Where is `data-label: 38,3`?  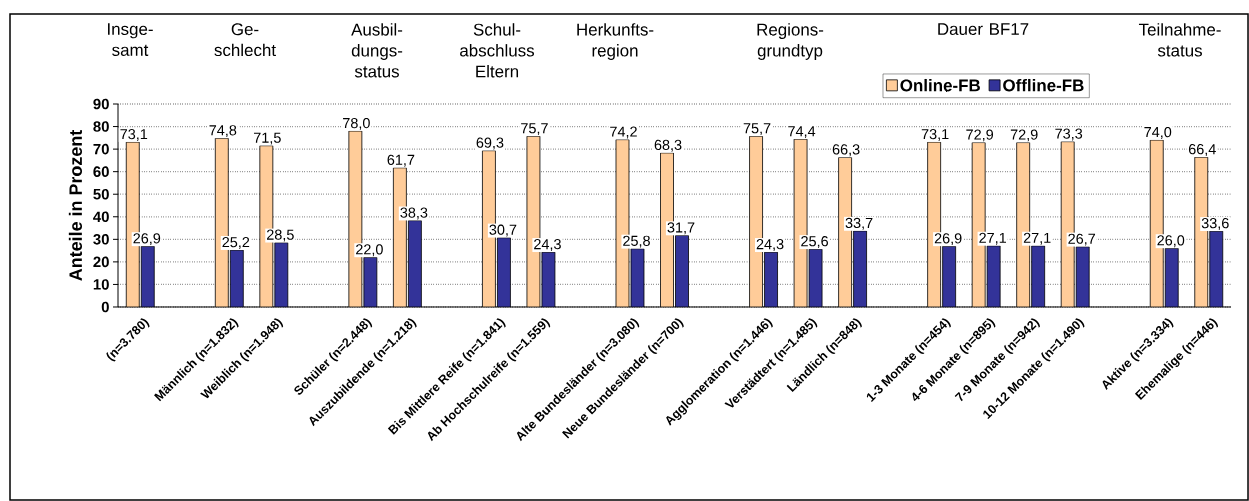 data-label: 38,3 is located at coordinates (414, 213).